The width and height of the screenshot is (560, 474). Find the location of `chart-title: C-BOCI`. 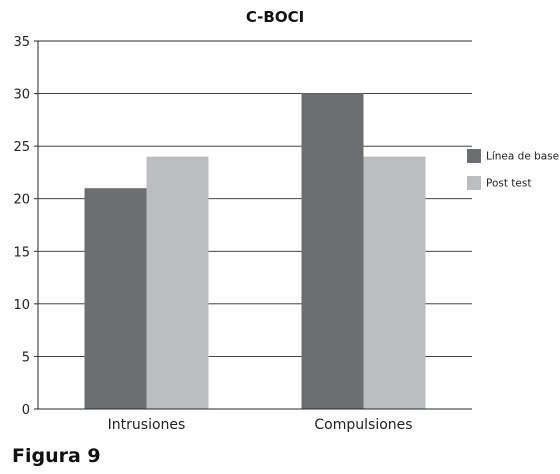

chart-title: C-BOCI is located at coordinates (275, 17).